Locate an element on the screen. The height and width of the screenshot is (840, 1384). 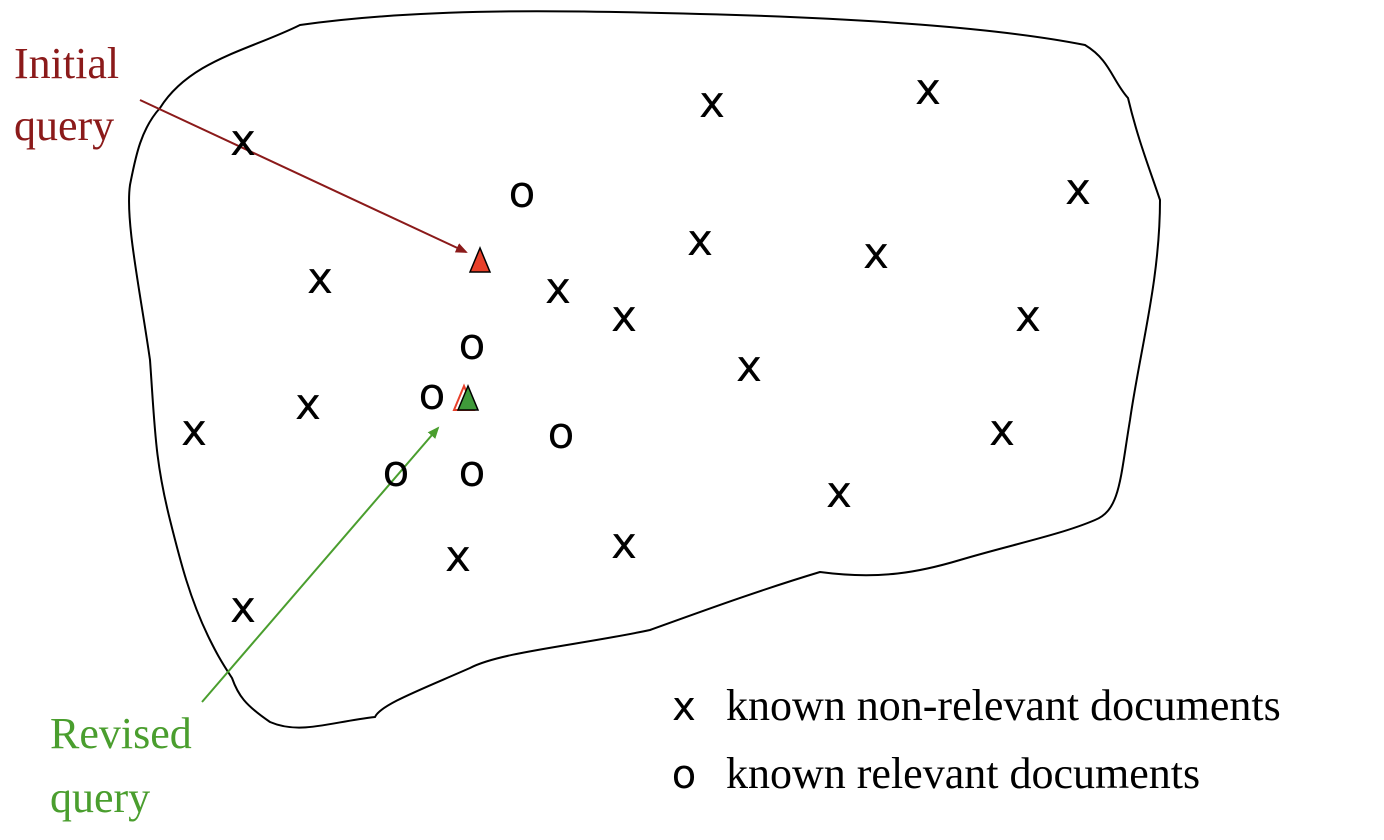
legend-non-relevant-symbol: x is located at coordinates (684, 707).